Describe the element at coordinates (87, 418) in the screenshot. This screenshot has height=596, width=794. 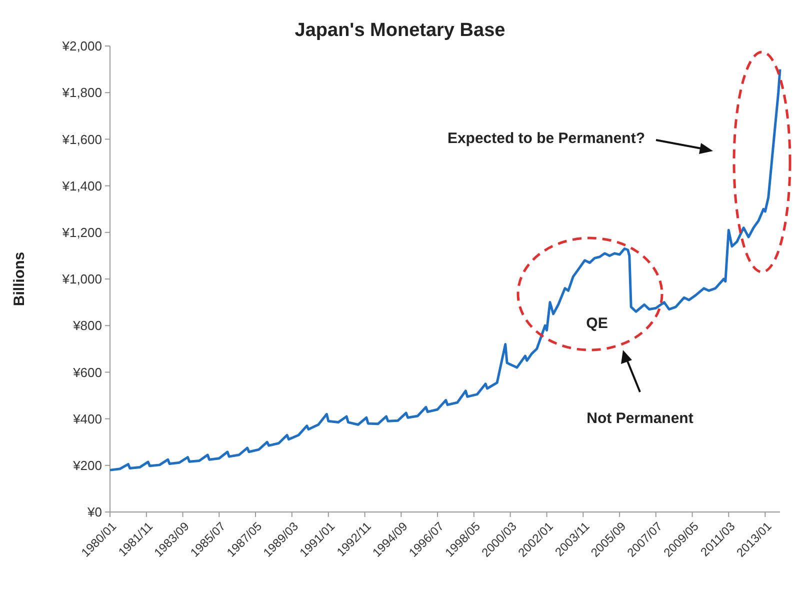
I see `y-tick-label: ¥400` at that location.